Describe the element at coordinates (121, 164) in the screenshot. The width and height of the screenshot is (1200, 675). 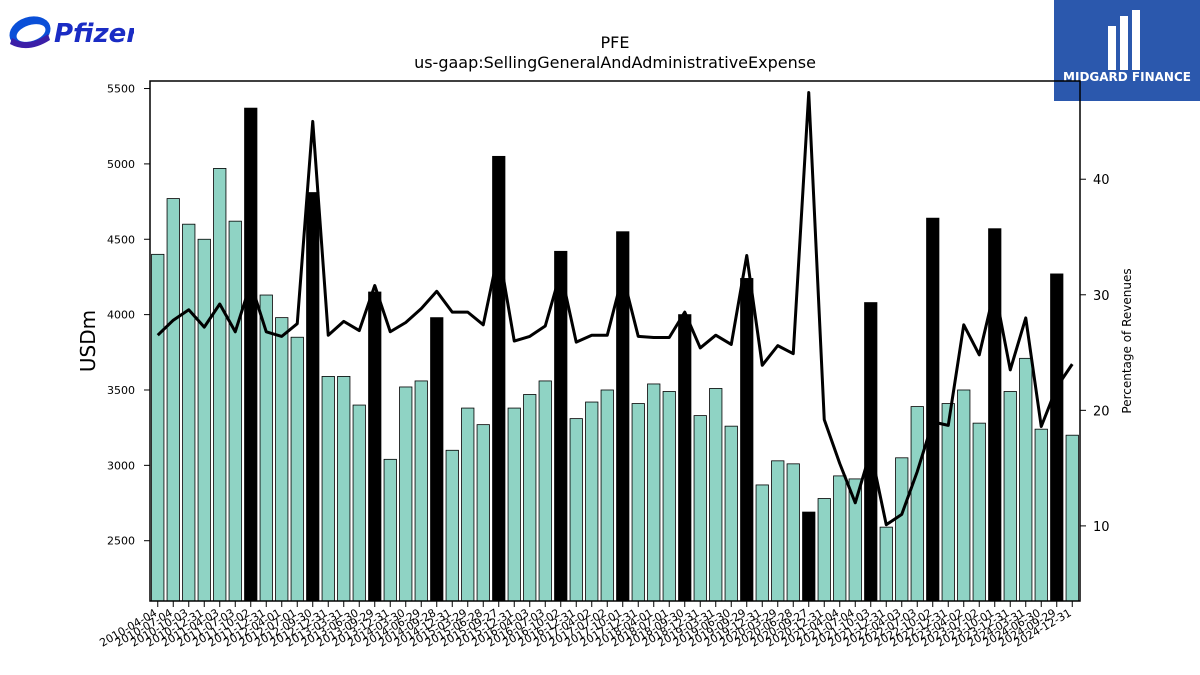
I see `y-tick-label: 5000` at that location.